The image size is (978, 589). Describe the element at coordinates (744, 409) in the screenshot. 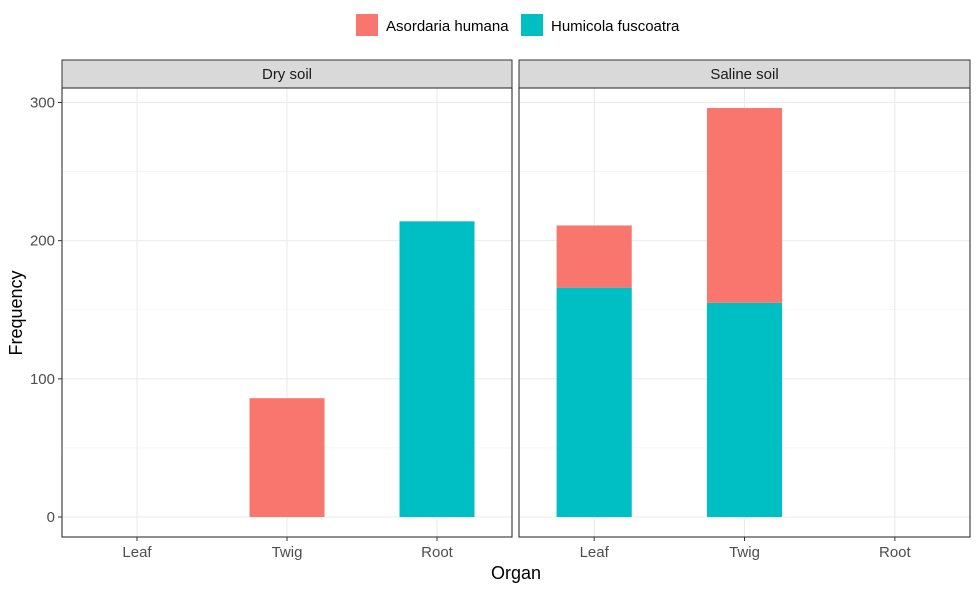

I see `bar-saline-soil-twig-humicola-fuscoatra` at that location.